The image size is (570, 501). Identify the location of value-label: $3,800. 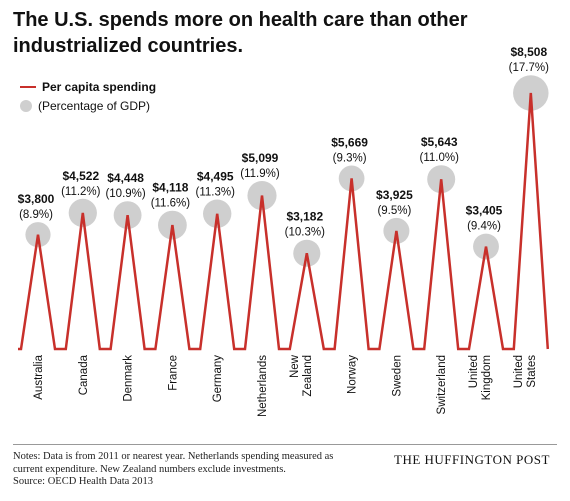
(36, 199).